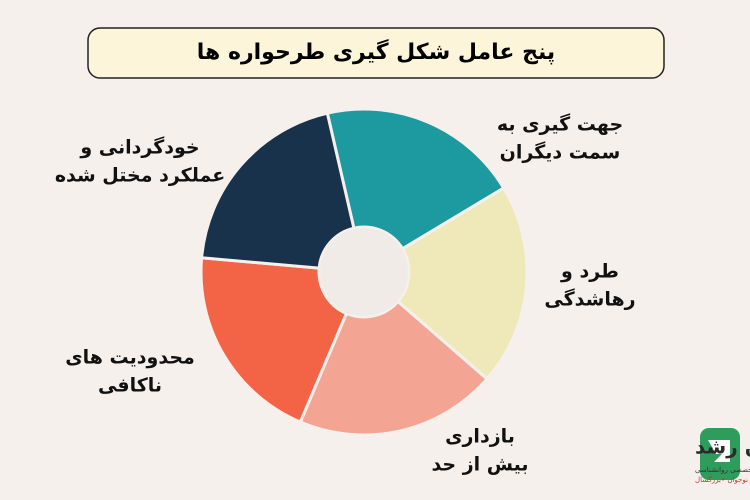 The height and width of the screenshot is (500, 750). I want to click on segment-label: رهاشدگی, so click(589, 299).